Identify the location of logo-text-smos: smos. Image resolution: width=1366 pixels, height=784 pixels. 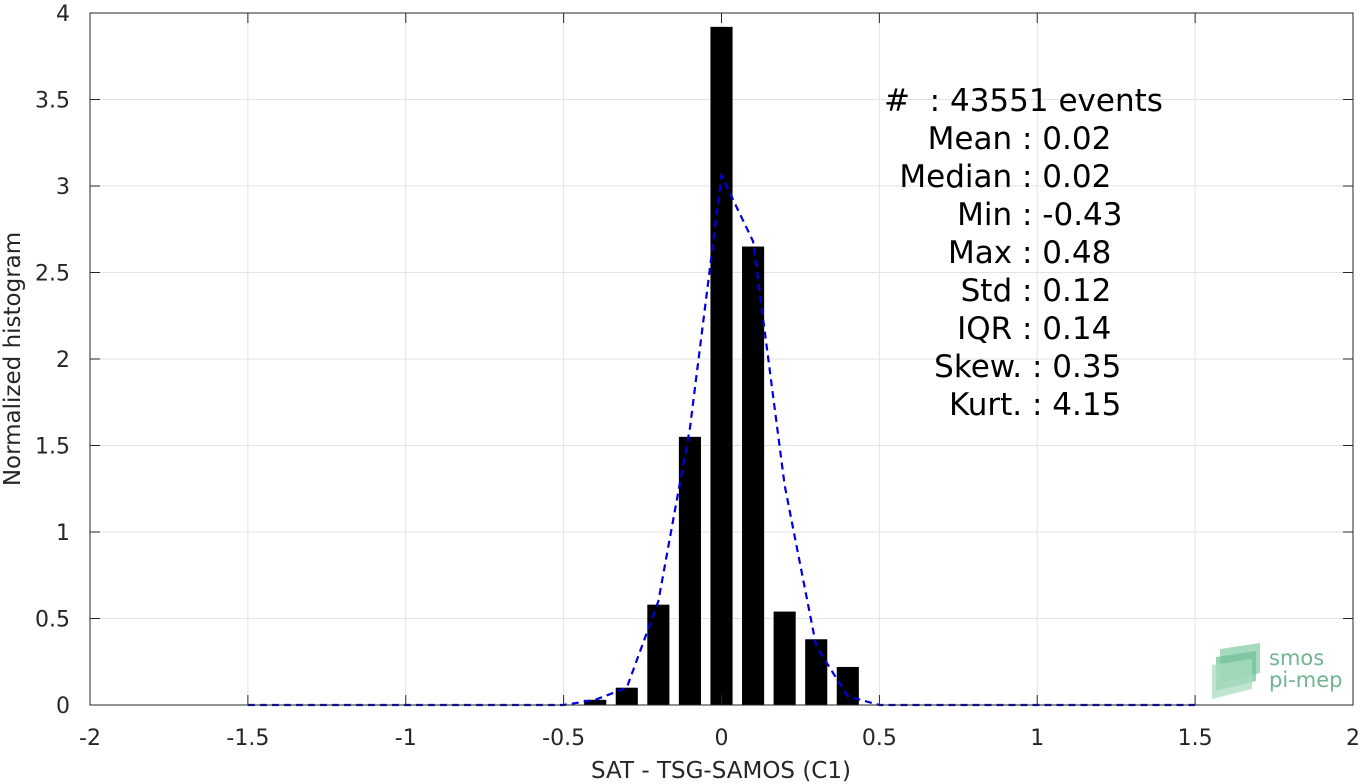
(1297, 658).